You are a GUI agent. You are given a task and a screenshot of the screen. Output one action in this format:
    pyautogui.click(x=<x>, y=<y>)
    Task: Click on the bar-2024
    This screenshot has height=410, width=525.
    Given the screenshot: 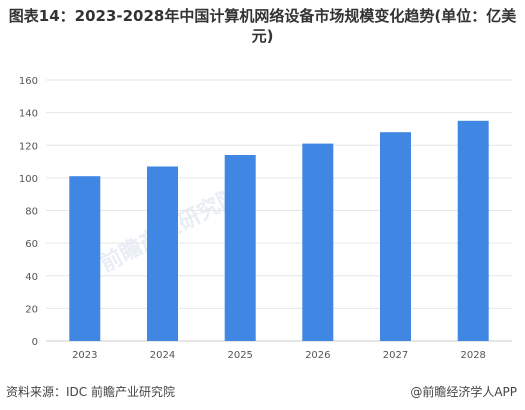 What is the action you would take?
    pyautogui.click(x=162, y=253)
    